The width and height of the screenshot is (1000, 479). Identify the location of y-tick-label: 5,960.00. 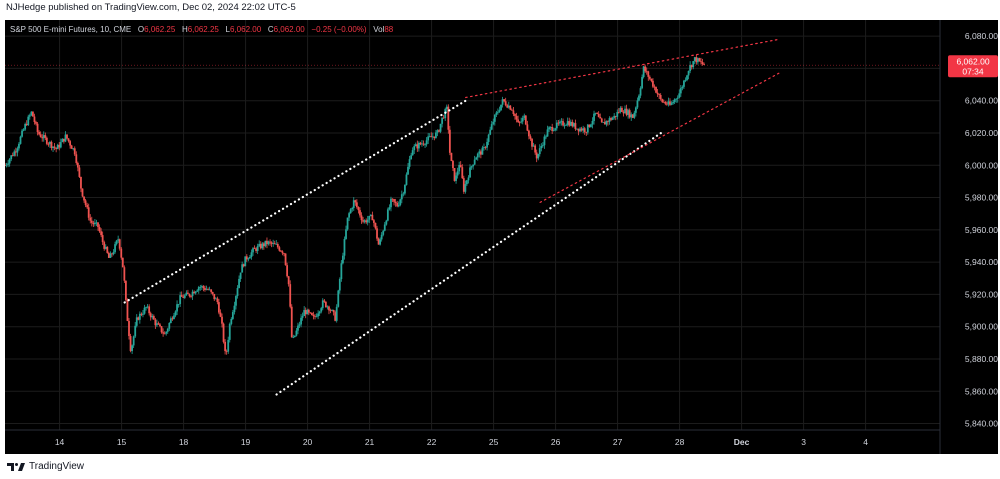
(981, 230).